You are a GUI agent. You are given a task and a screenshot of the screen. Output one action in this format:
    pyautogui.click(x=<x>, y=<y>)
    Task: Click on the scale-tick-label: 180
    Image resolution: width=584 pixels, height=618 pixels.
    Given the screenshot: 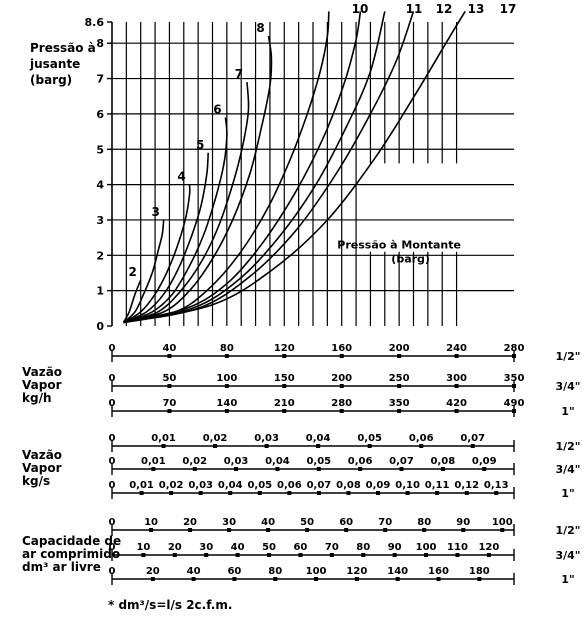 What is the action you would take?
    pyautogui.click(x=479, y=571)
    